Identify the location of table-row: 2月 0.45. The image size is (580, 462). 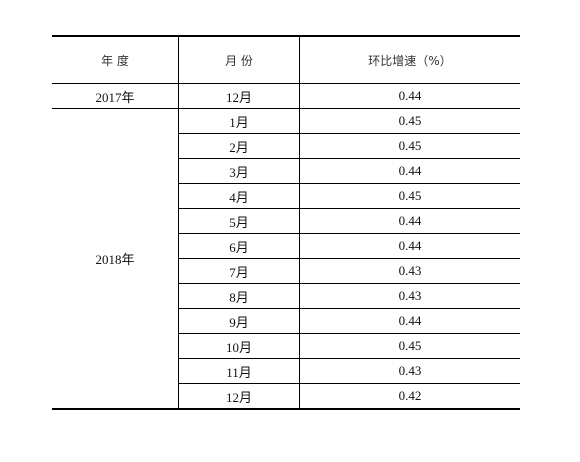
(286, 146).